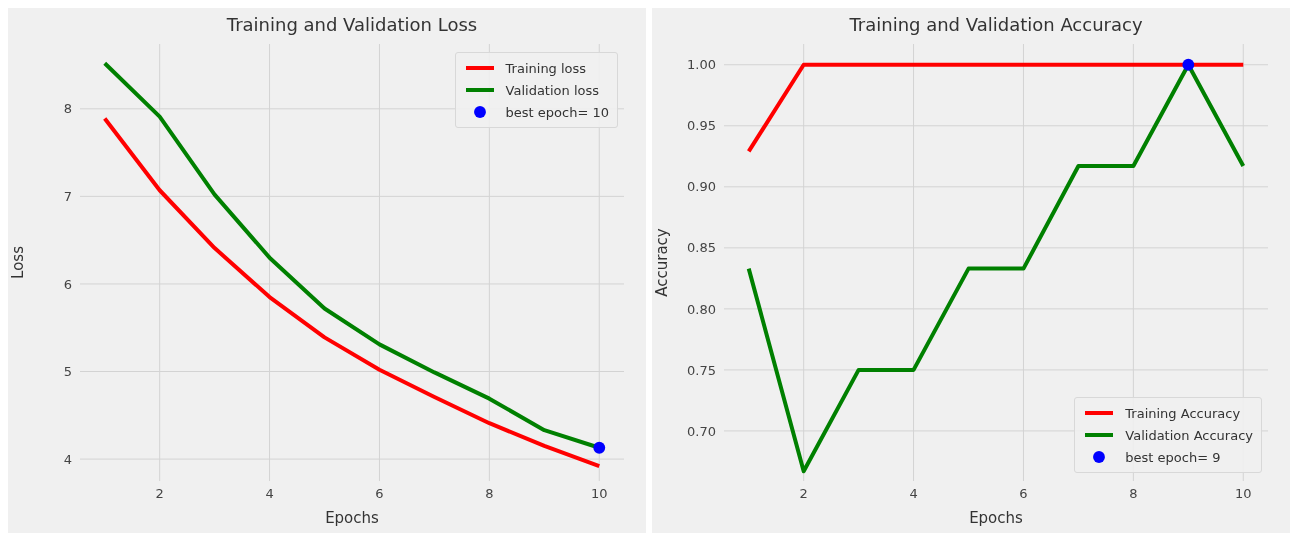 This screenshot has width=1292, height=537. Describe the element at coordinates (701, 65) in the screenshot. I see `y-tick-label: 1.00` at that location.